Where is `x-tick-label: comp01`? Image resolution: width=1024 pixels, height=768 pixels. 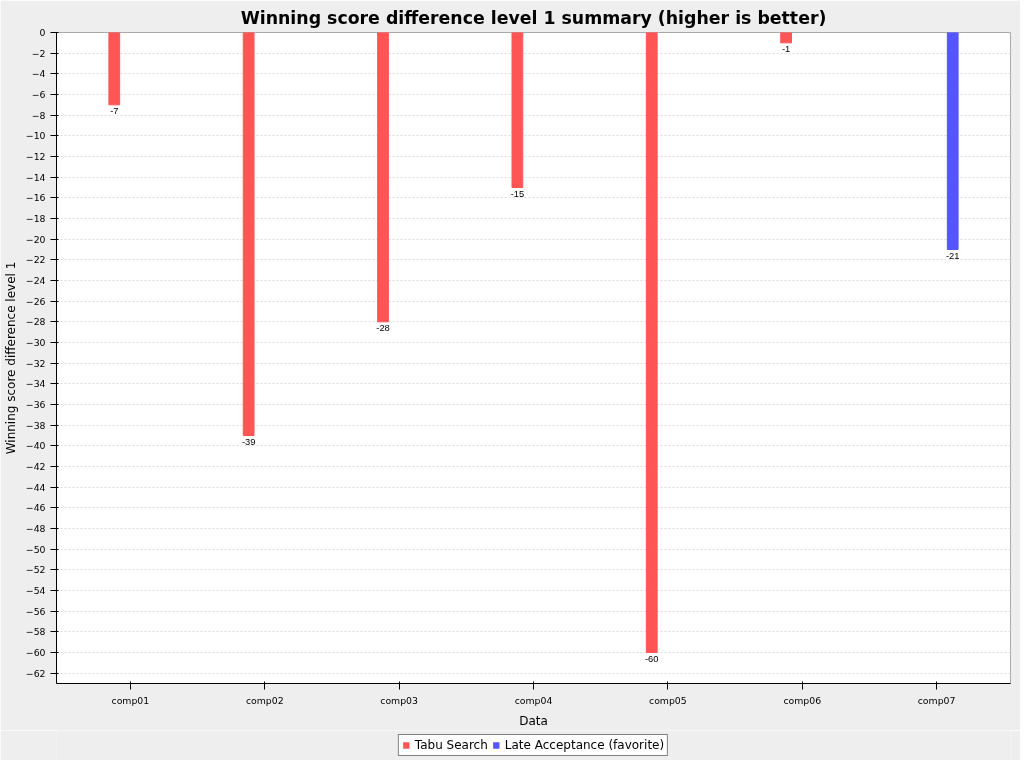
x-tick-label: comp01 is located at coordinates (130, 700).